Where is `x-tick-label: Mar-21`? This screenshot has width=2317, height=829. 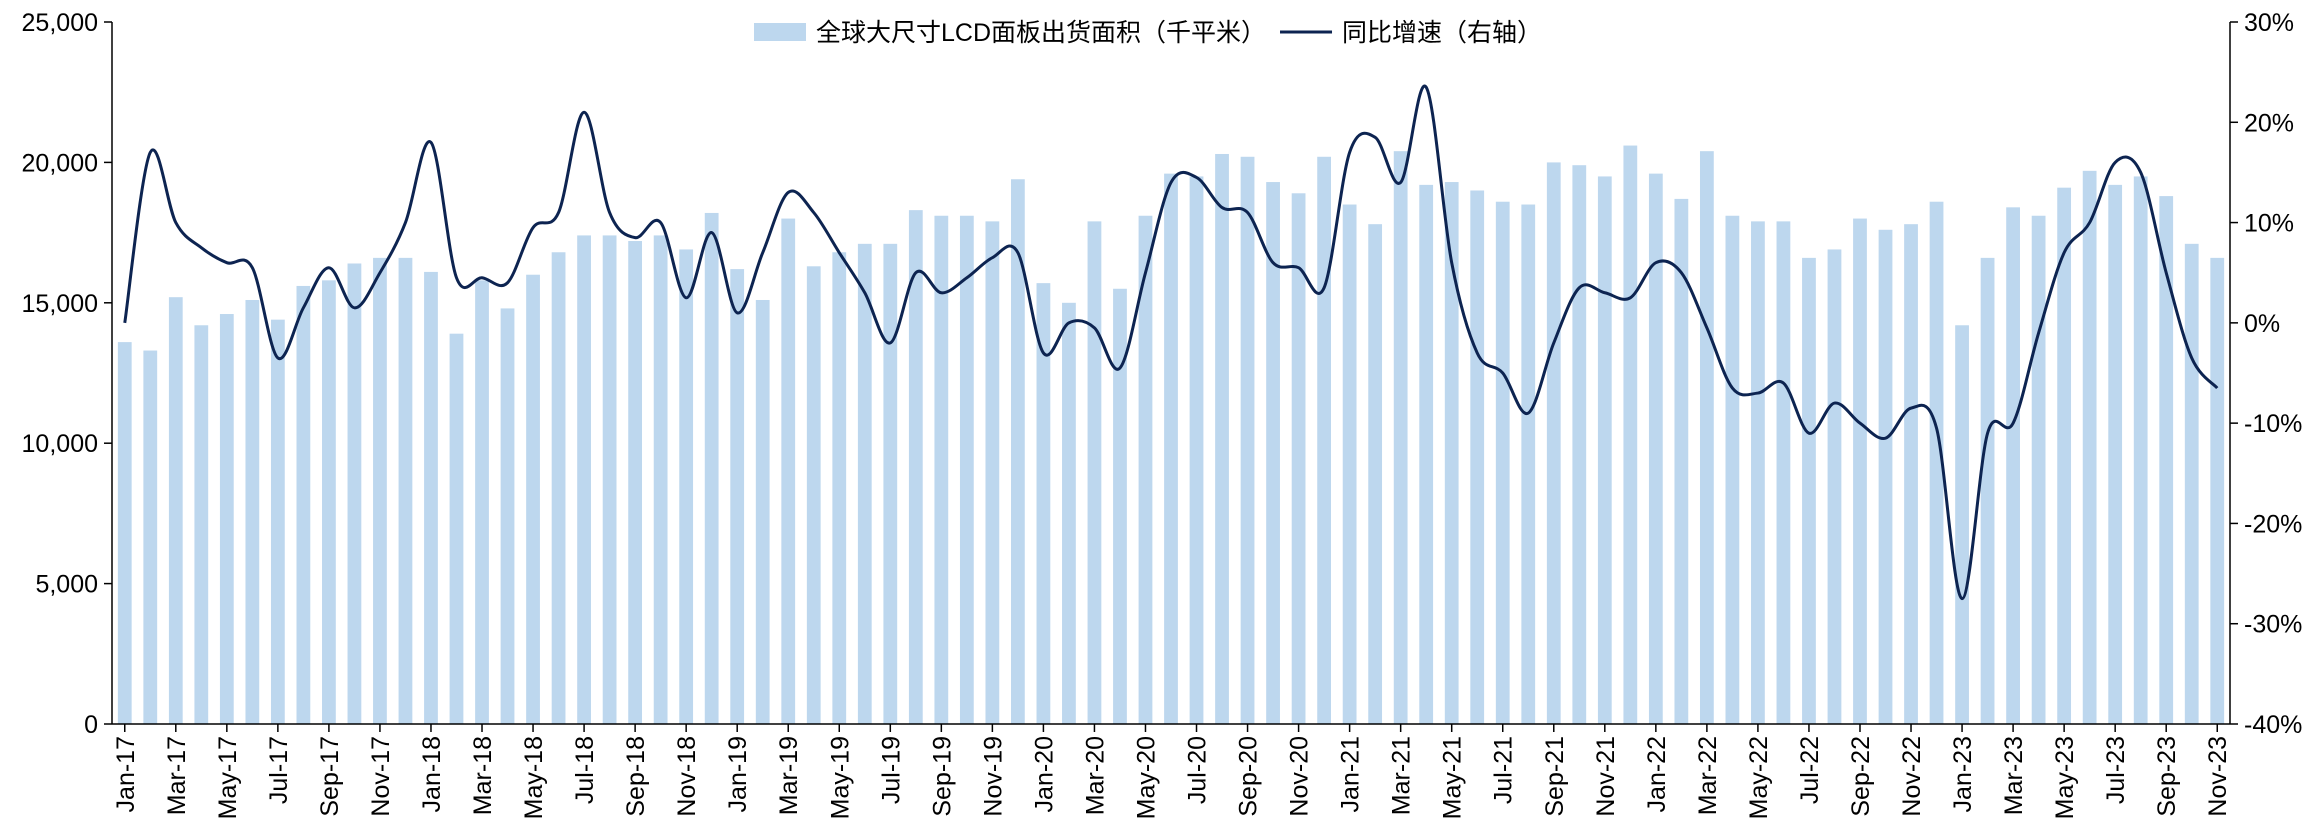 x-tick-label: Mar-21 is located at coordinates (1402, 775).